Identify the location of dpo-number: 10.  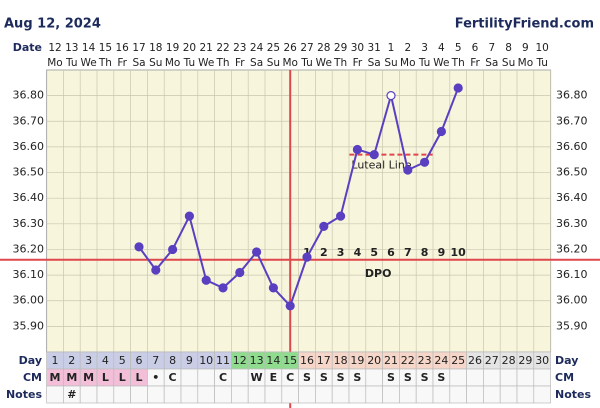
(459, 252).